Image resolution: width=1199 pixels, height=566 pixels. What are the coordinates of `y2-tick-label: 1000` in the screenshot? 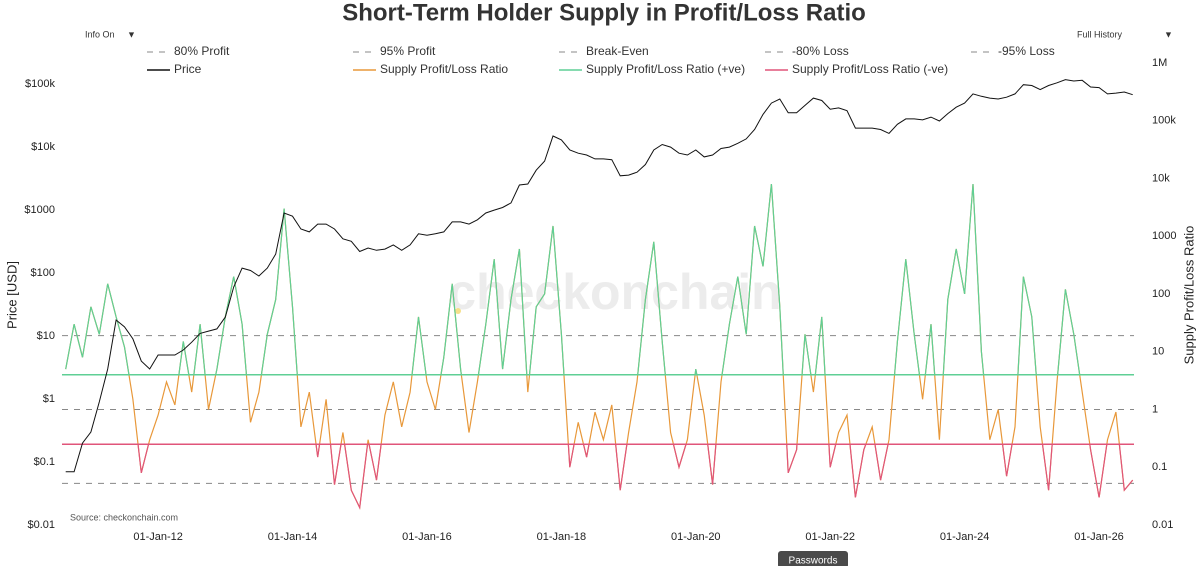 It's located at (1164, 236).